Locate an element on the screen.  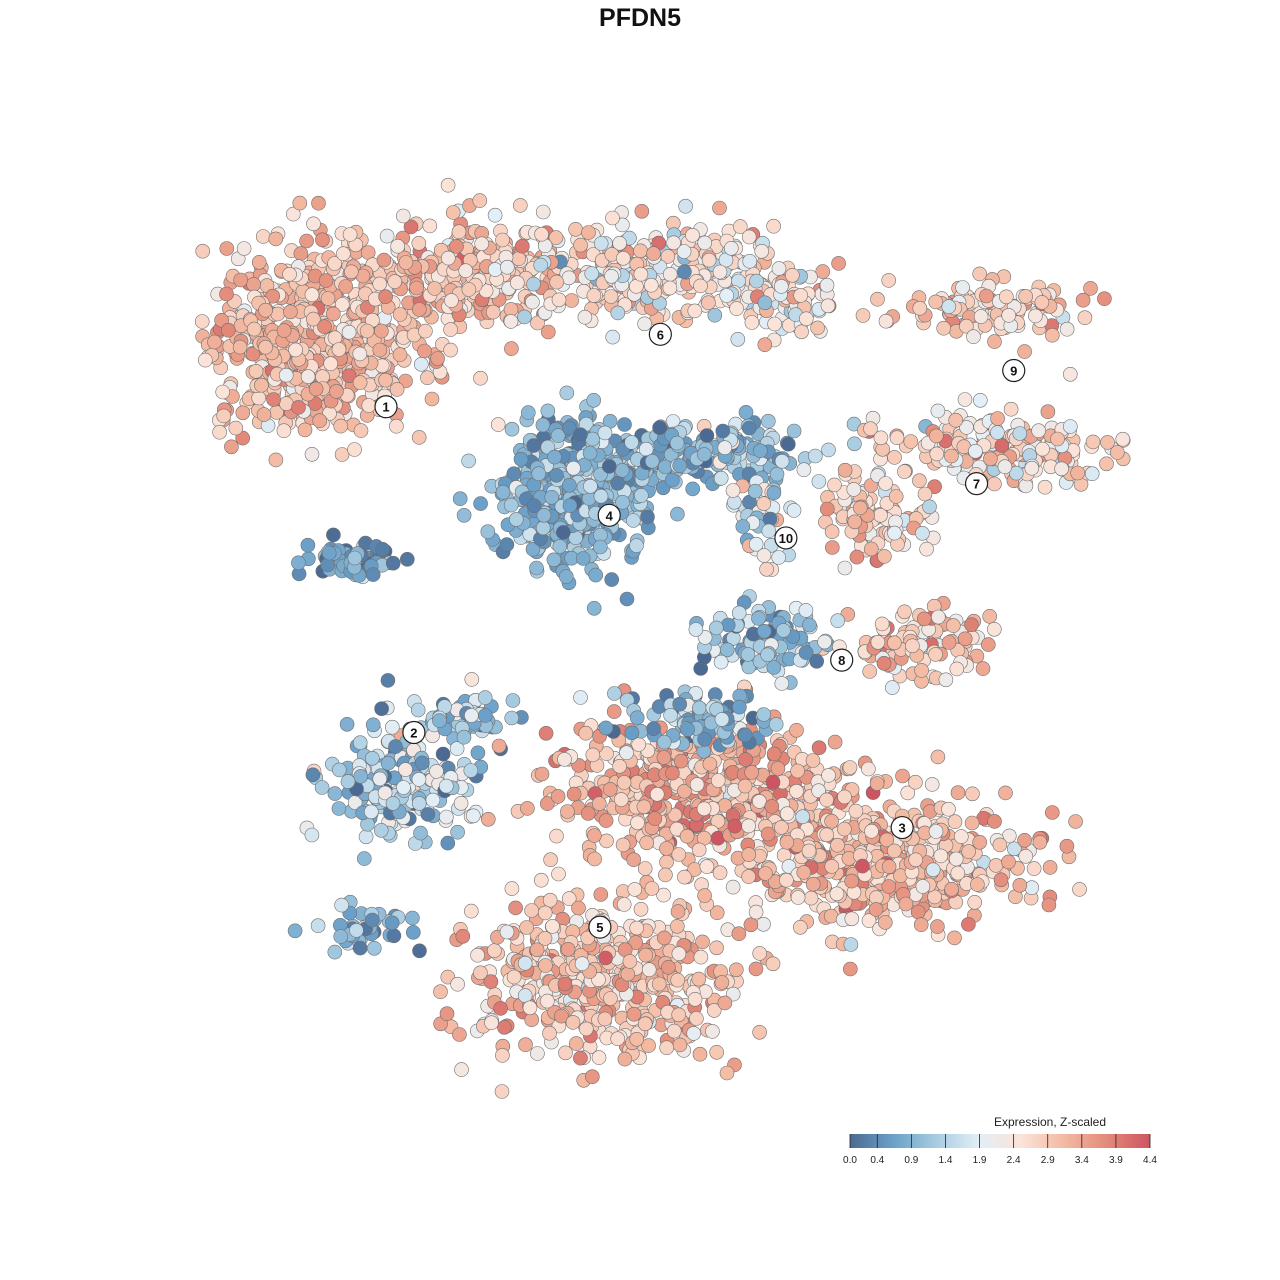
cluster-label-4: 4 is located at coordinates (609, 515).